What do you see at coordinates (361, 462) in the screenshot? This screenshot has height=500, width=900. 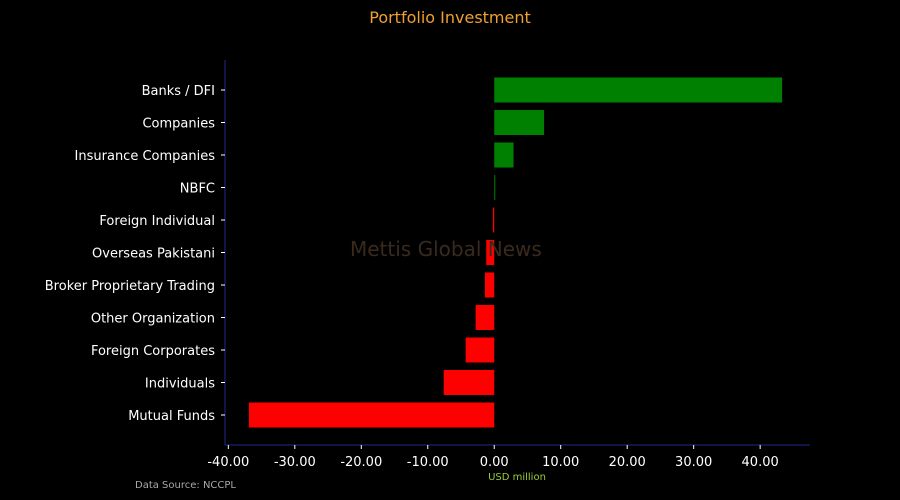 I see `x-tick-label: -20.00` at bounding box center [361, 462].